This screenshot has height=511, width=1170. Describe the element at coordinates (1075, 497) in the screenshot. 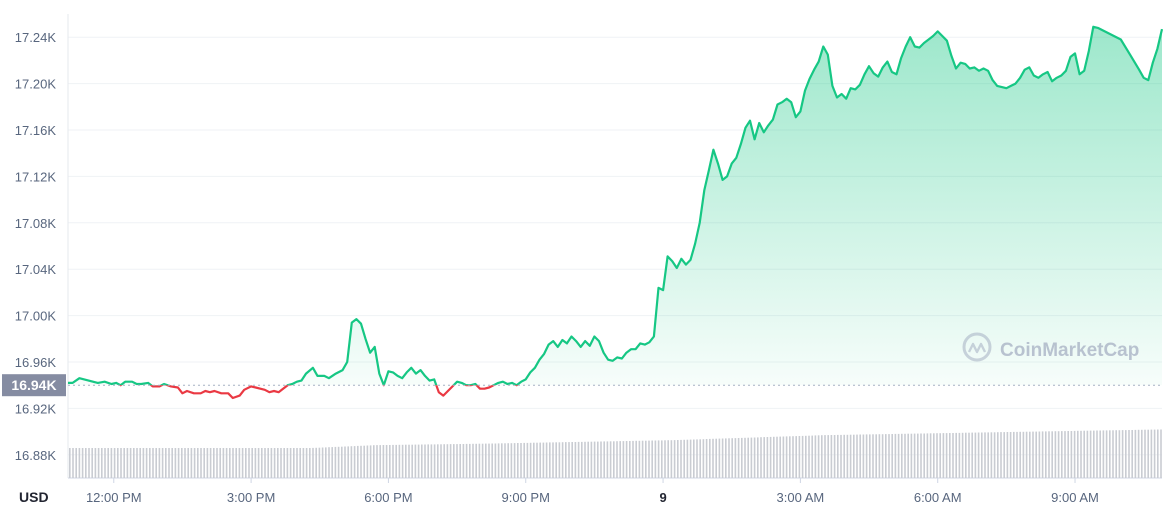

I see `x-tick-label: 9:00 AM` at that location.